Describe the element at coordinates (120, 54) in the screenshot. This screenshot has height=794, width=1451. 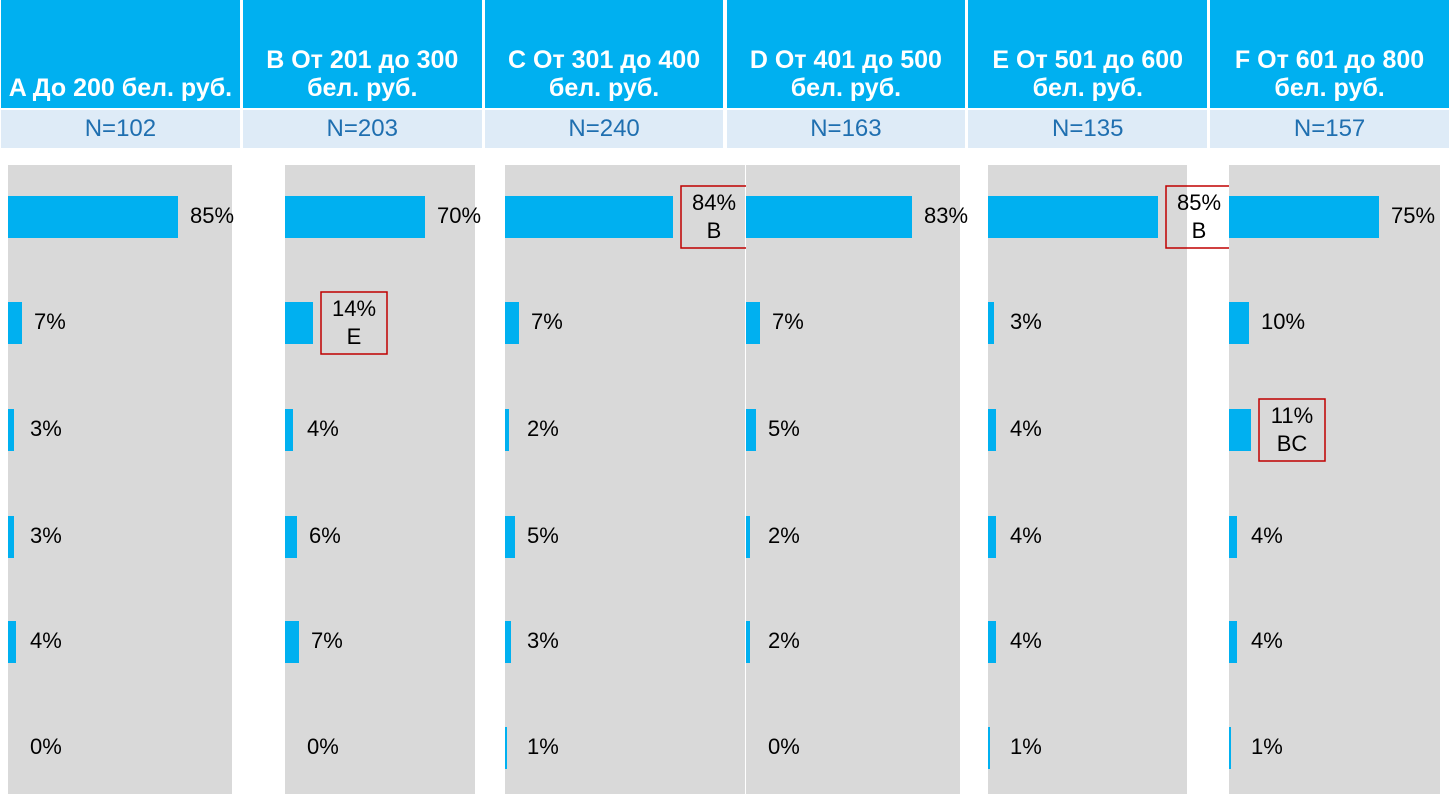
I see `column-title: A До 200 бел. руб.` at that location.